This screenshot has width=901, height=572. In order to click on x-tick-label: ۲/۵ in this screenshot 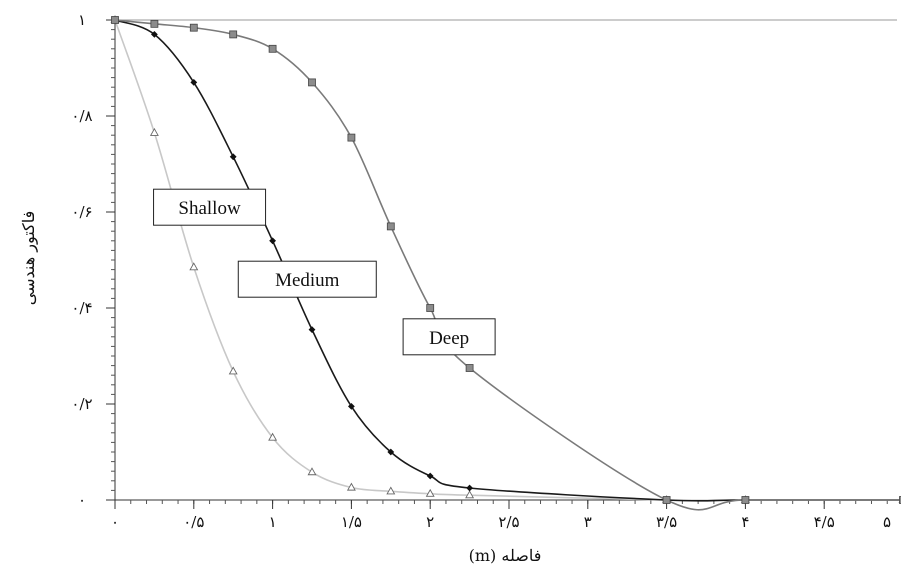, I will do `click(508, 522)`.